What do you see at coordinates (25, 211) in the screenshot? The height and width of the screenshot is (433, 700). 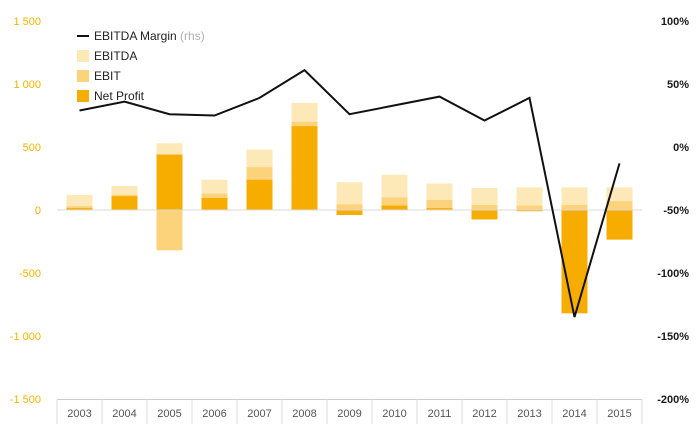 I see `left-y-axis: -1 500 -1 000 -500 0 500 1 000 1 500` at bounding box center [25, 211].